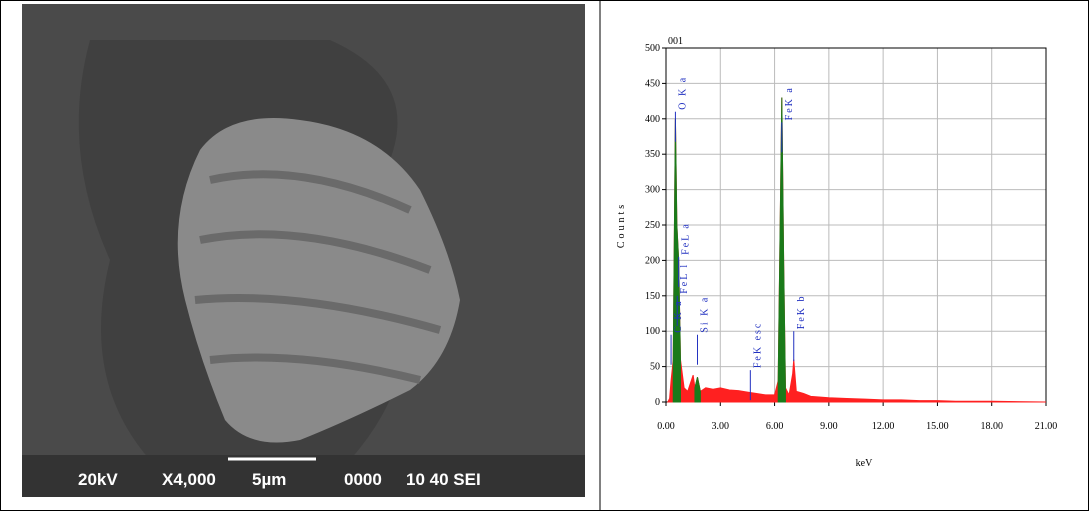 Image resolution: width=1089 pixels, height=511 pixels. What do you see at coordinates (789, 103) in the screenshot?
I see `peak-label: FeK a` at bounding box center [789, 103].